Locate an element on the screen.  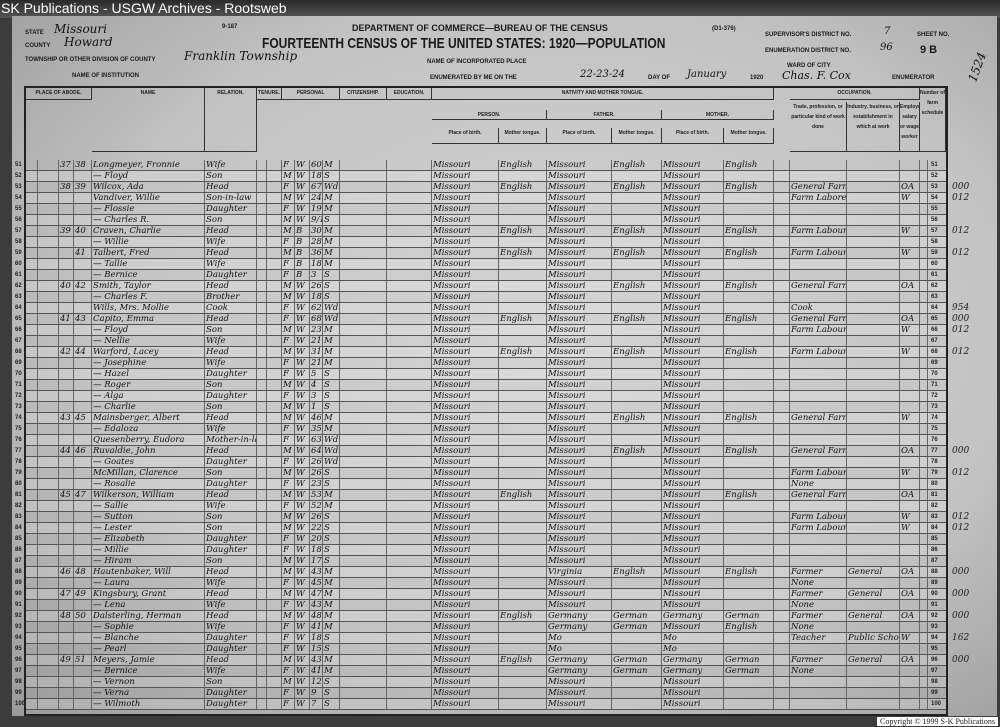
line-number: 66 is located at coordinates (934, 330).